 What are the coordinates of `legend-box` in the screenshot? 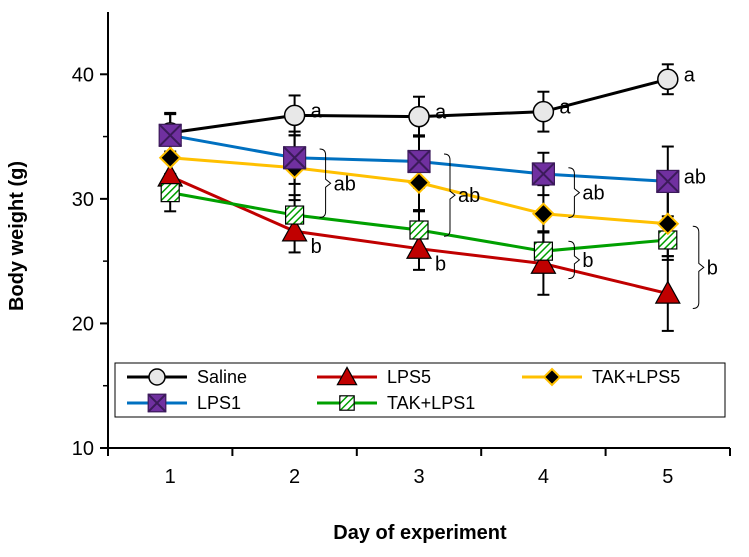 It's located at (420, 390).